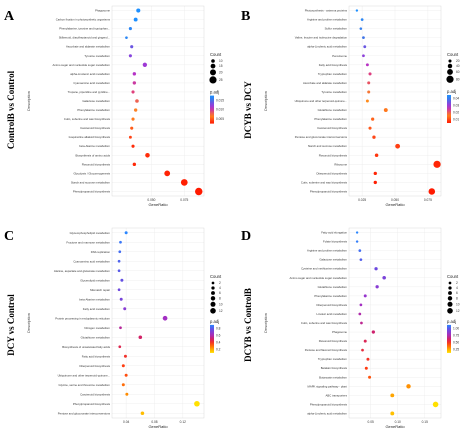 The height and width of the screenshot is (432, 474). I want to click on count-legend-label: 6, so click(457, 293).